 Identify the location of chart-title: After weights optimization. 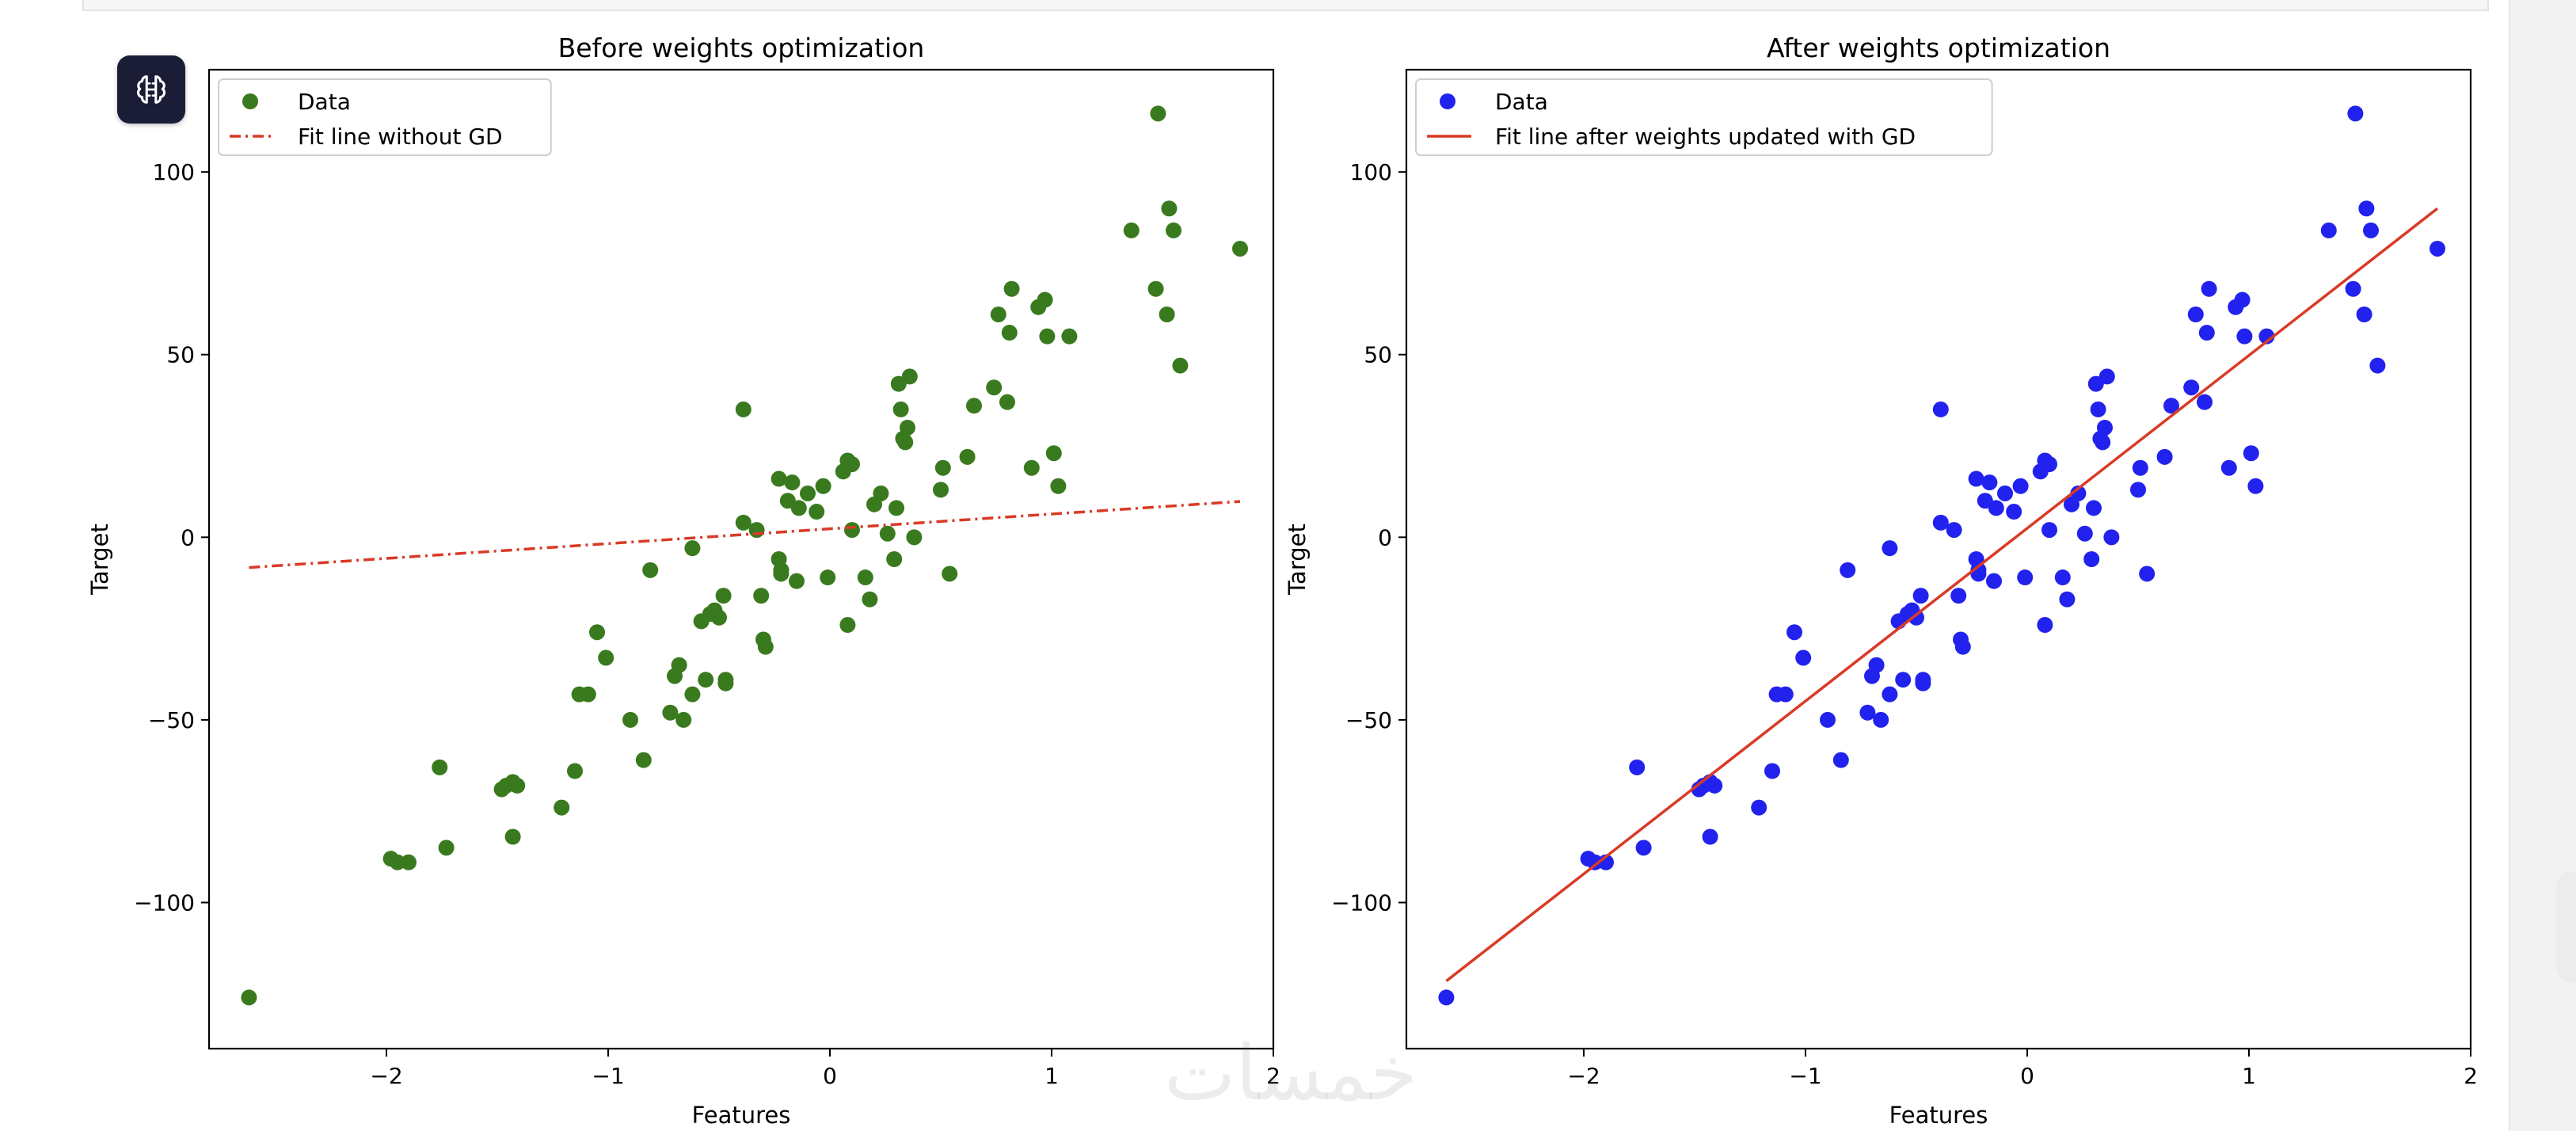
(1938, 47).